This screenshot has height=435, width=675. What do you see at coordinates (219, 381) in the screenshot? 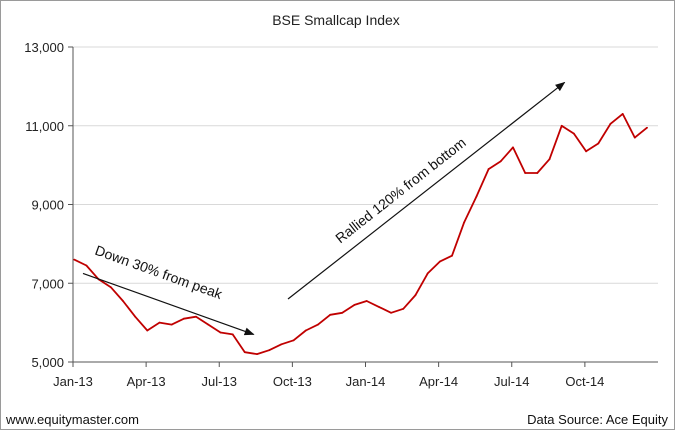
I see `x-tick-label: Jul-13` at bounding box center [219, 381].